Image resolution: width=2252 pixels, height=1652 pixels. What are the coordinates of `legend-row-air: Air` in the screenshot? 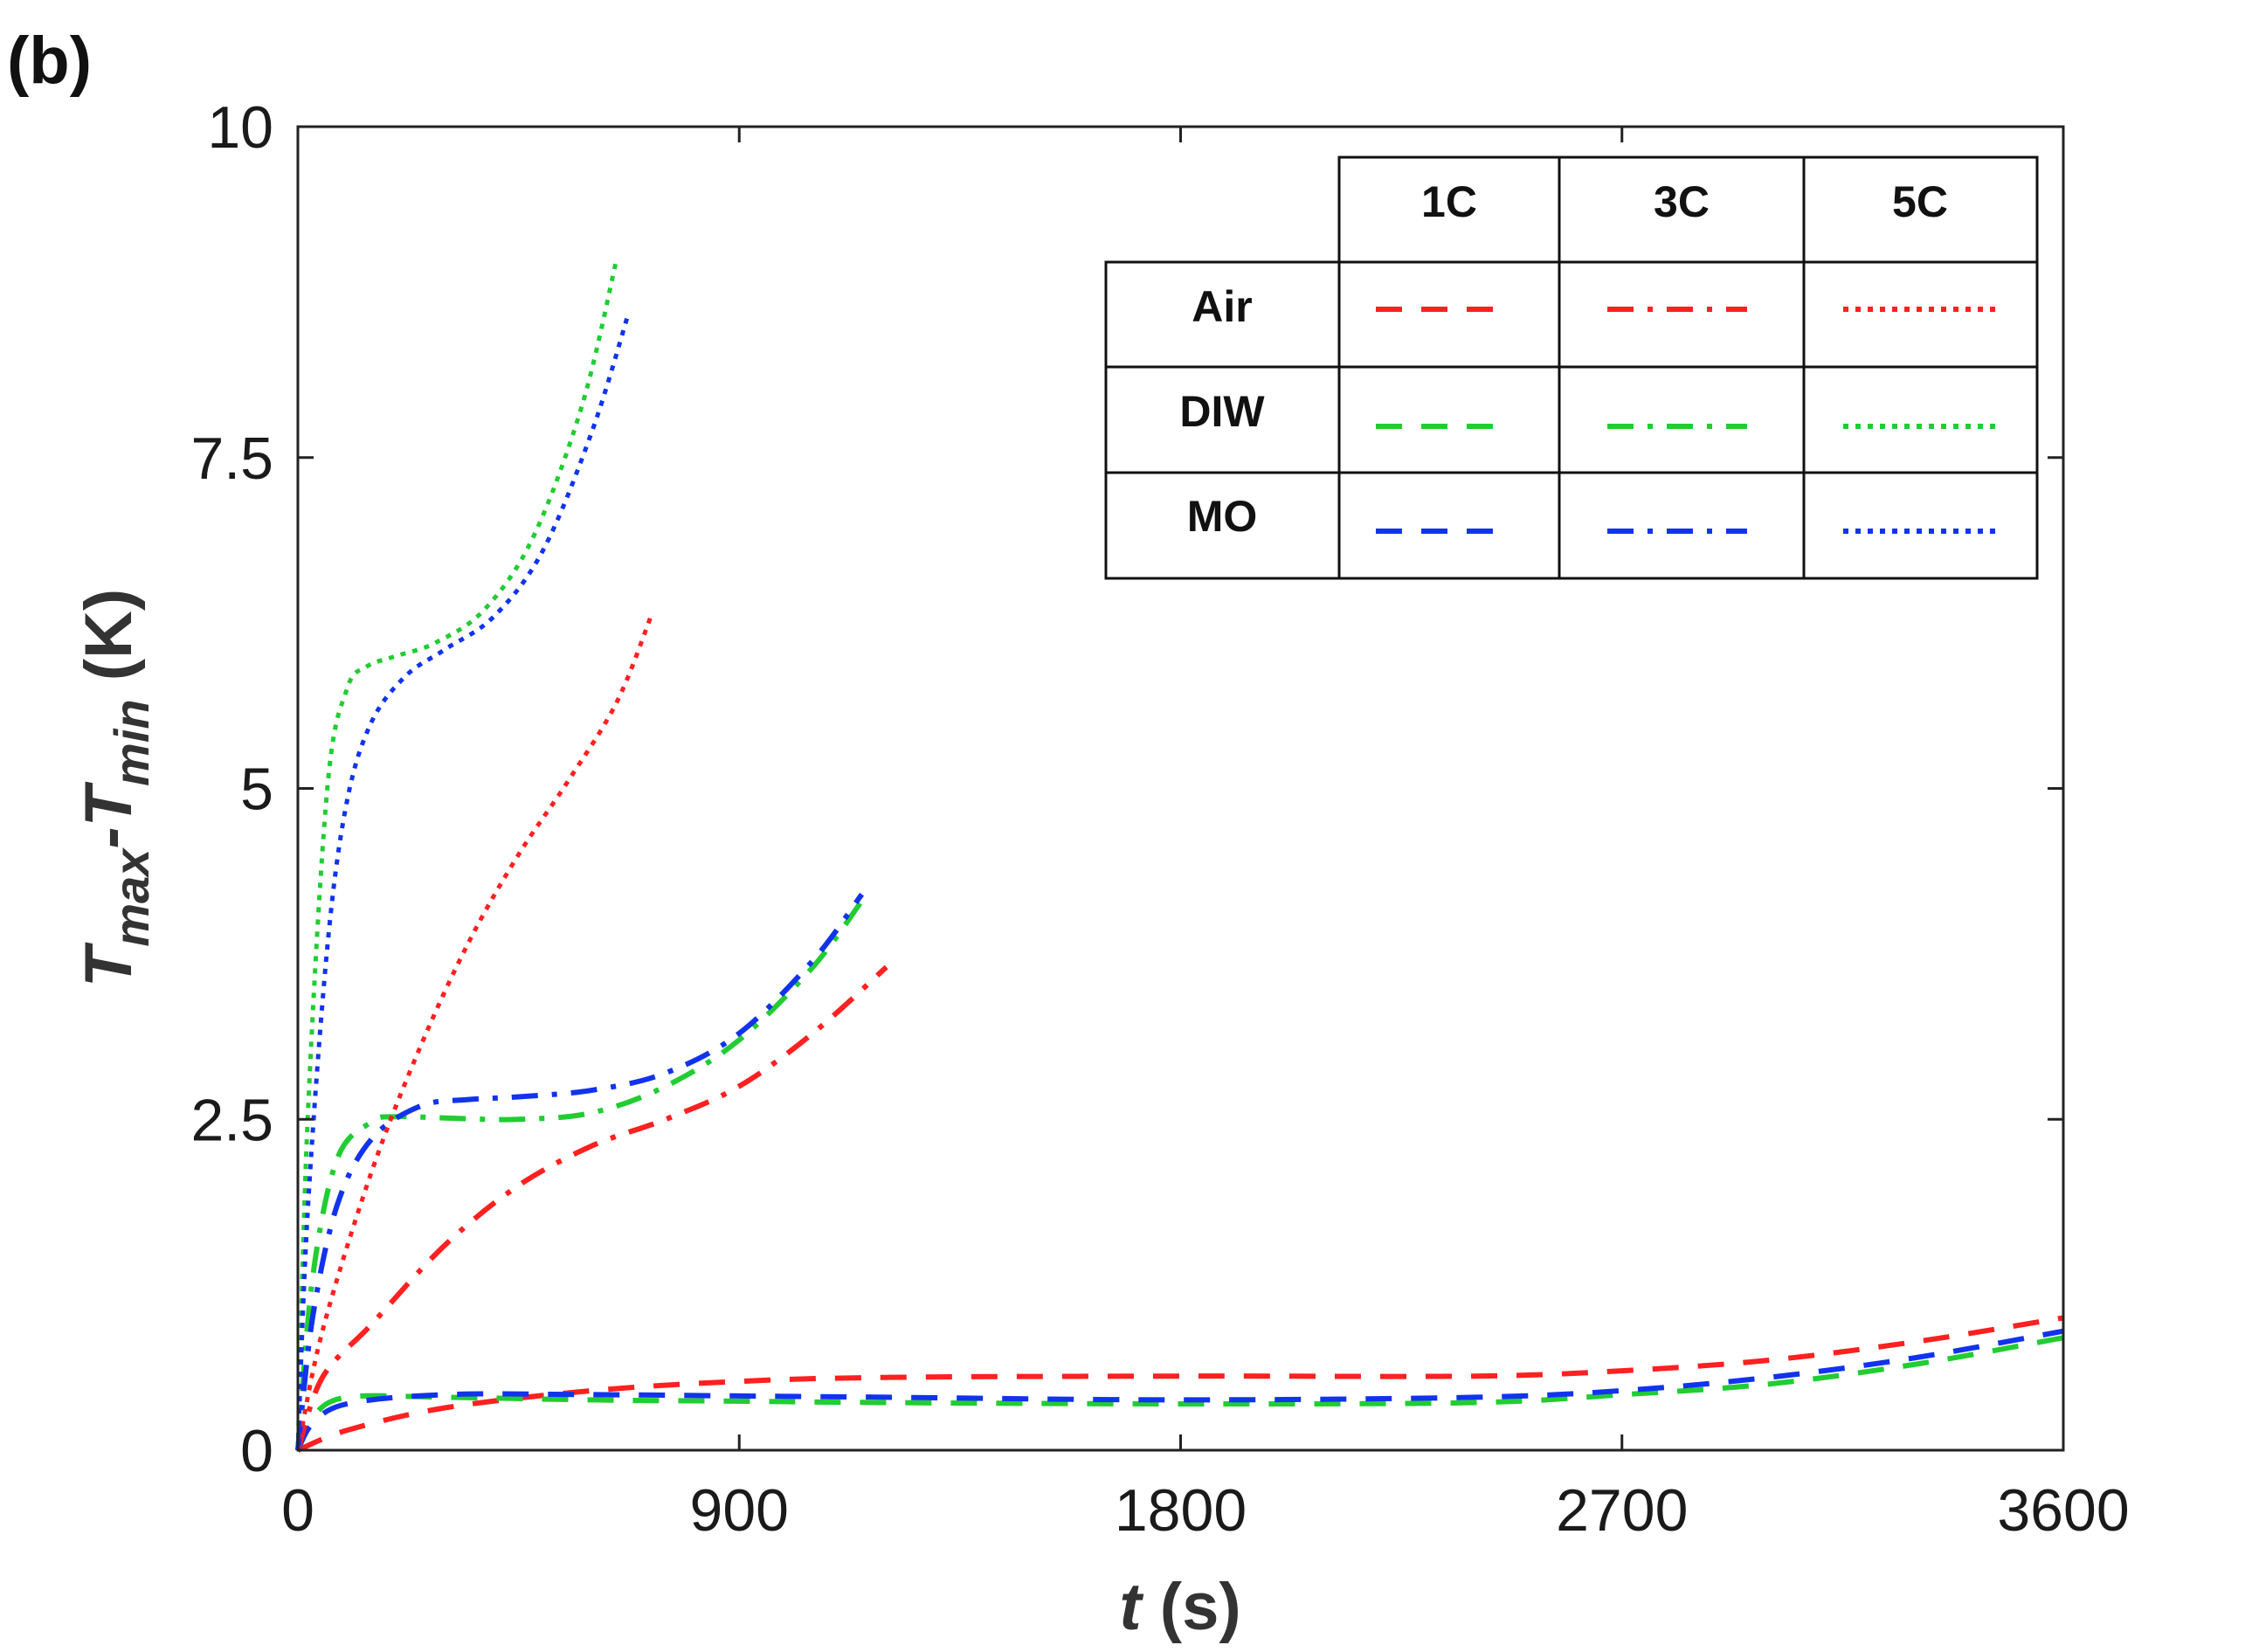 It's located at (1222, 306).